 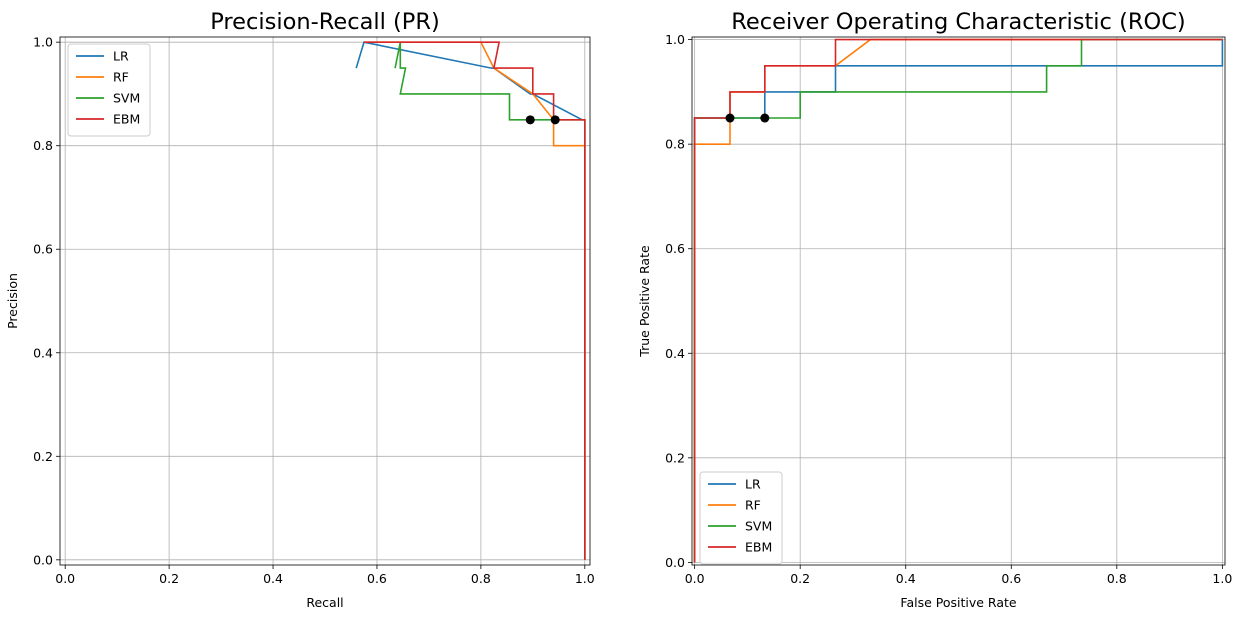 What do you see at coordinates (644, 301) in the screenshot?
I see `y-axis-label: True Positive Rate` at bounding box center [644, 301].